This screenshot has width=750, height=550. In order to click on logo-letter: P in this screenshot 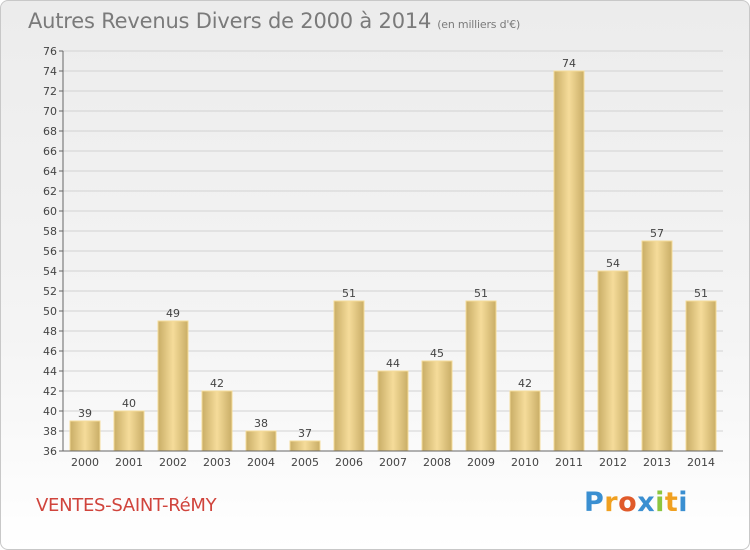, I will do `click(594, 502)`.